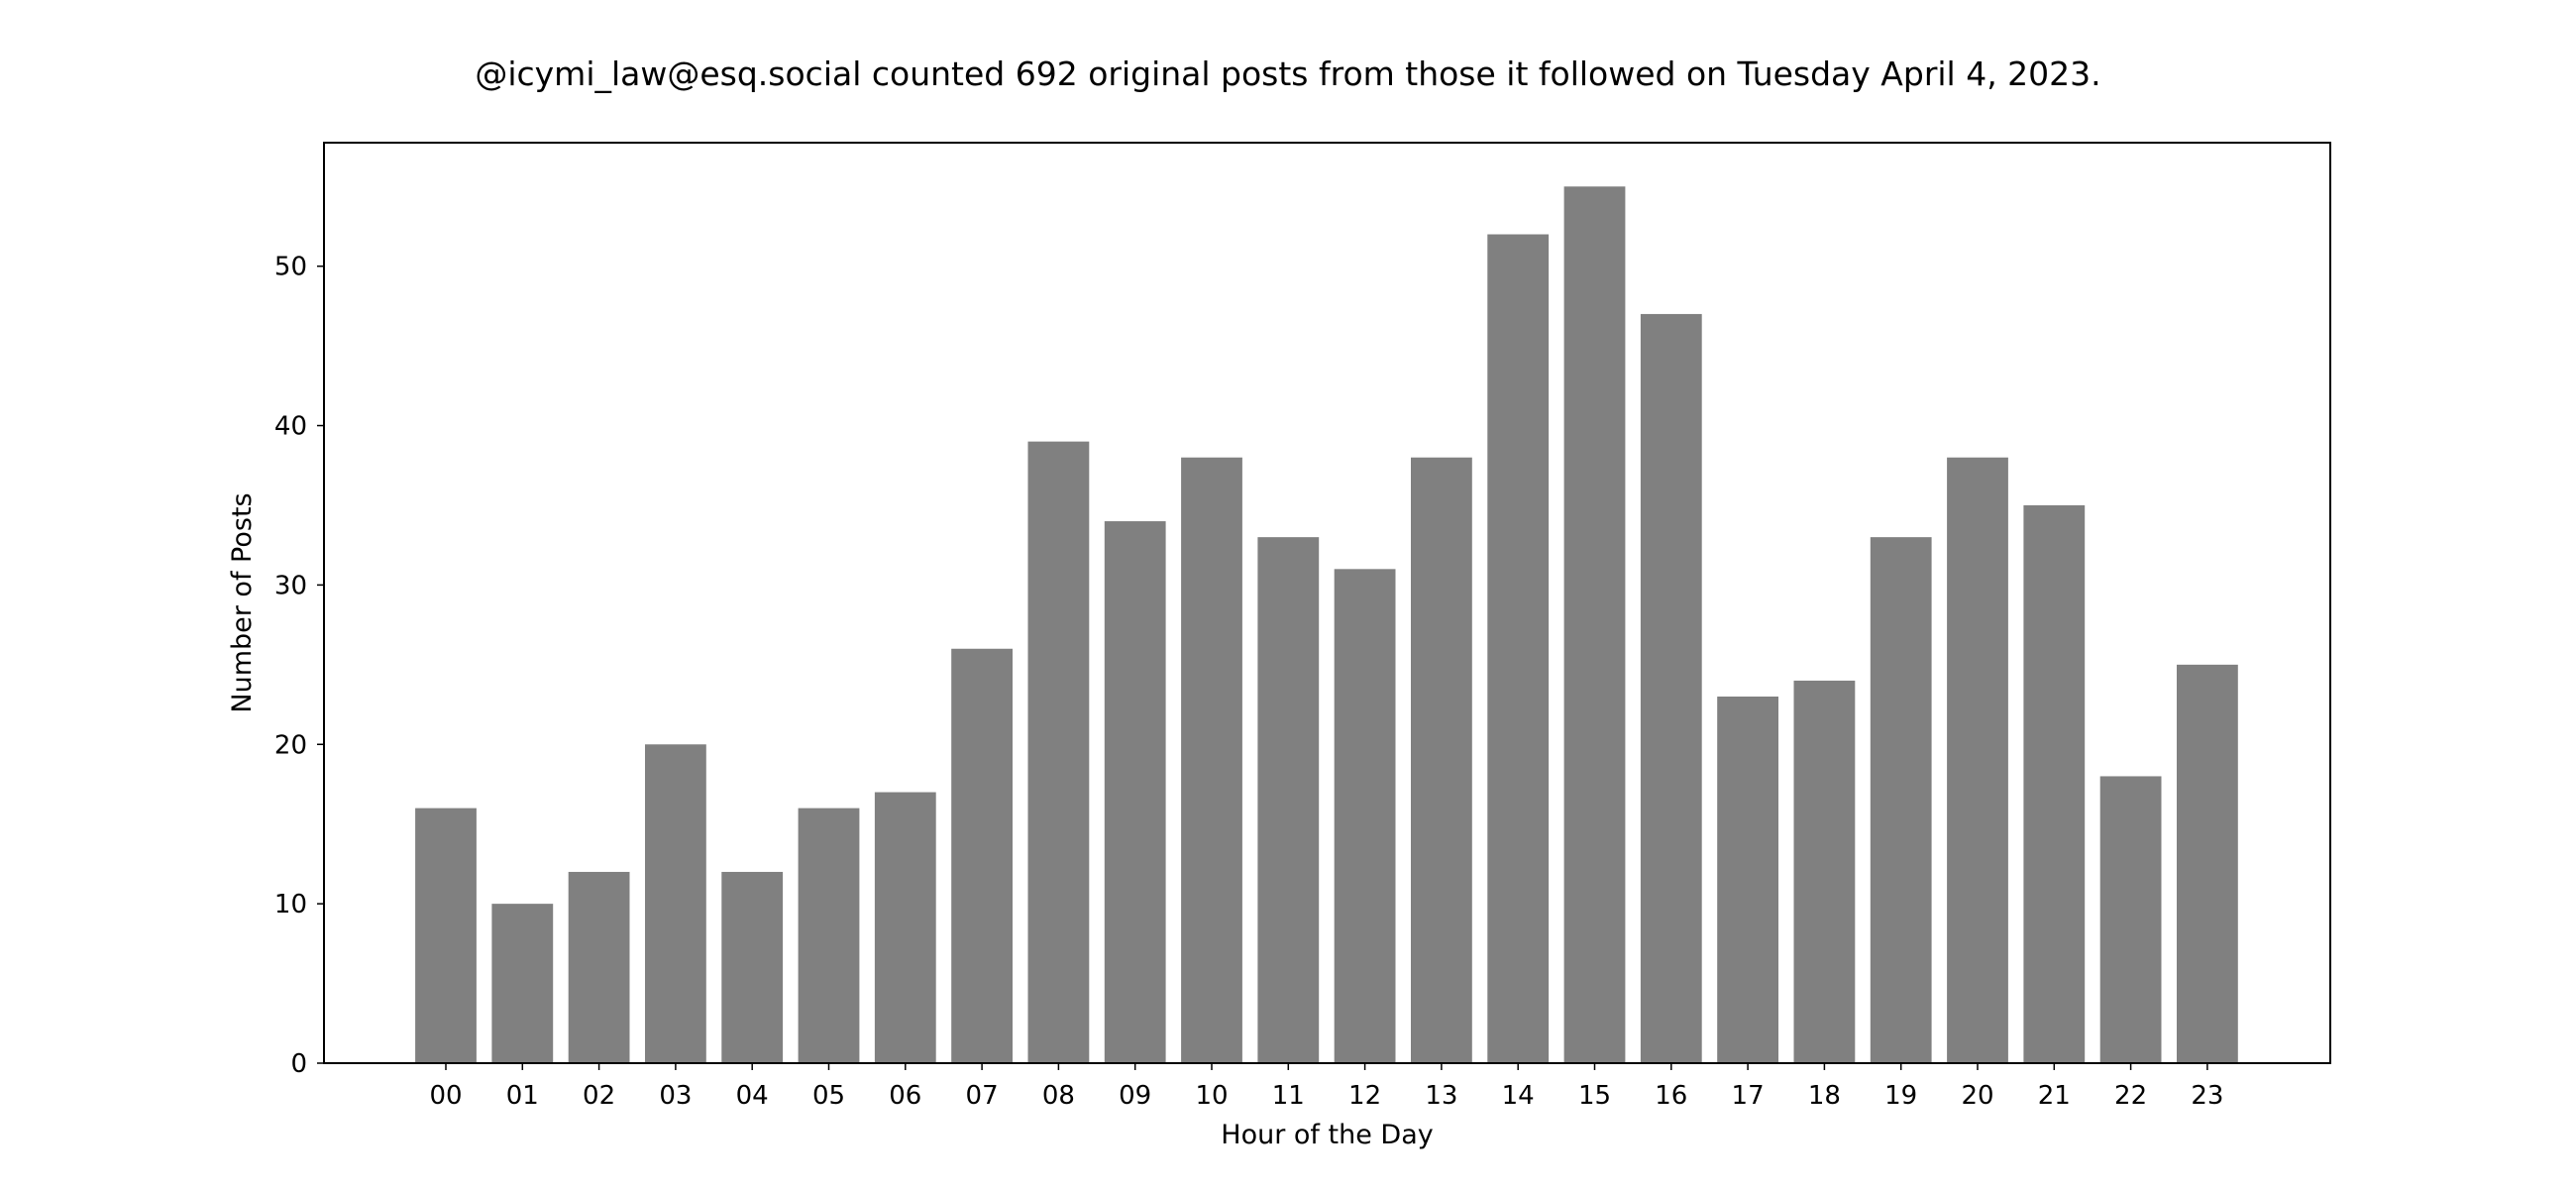 This screenshot has width=2576, height=1189. I want to click on x-tick-label: 20, so click(1977, 1096).